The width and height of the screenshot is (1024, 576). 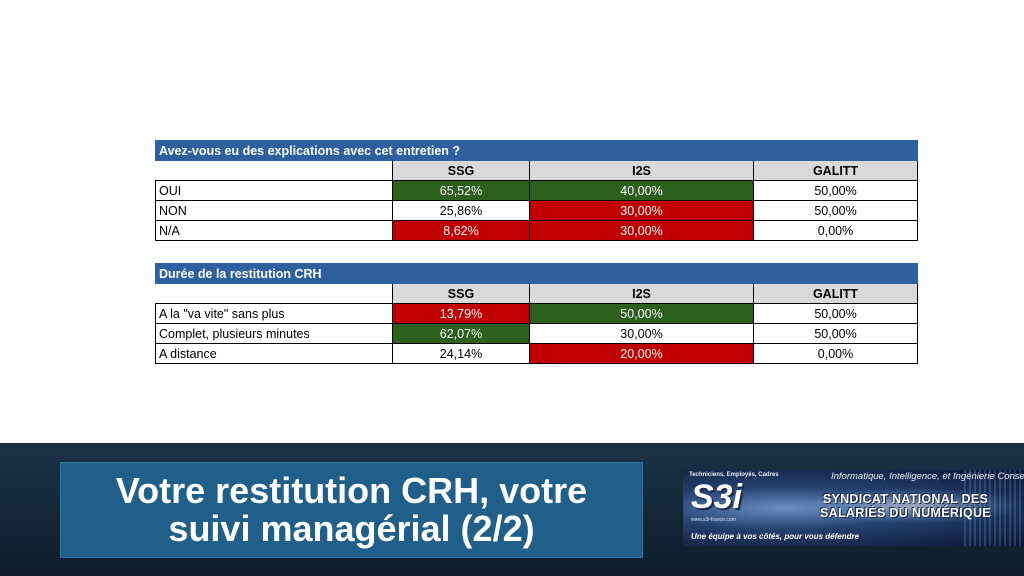 What do you see at coordinates (713, 520) in the screenshot?
I see `logo-url: www.s3i-france.com` at bounding box center [713, 520].